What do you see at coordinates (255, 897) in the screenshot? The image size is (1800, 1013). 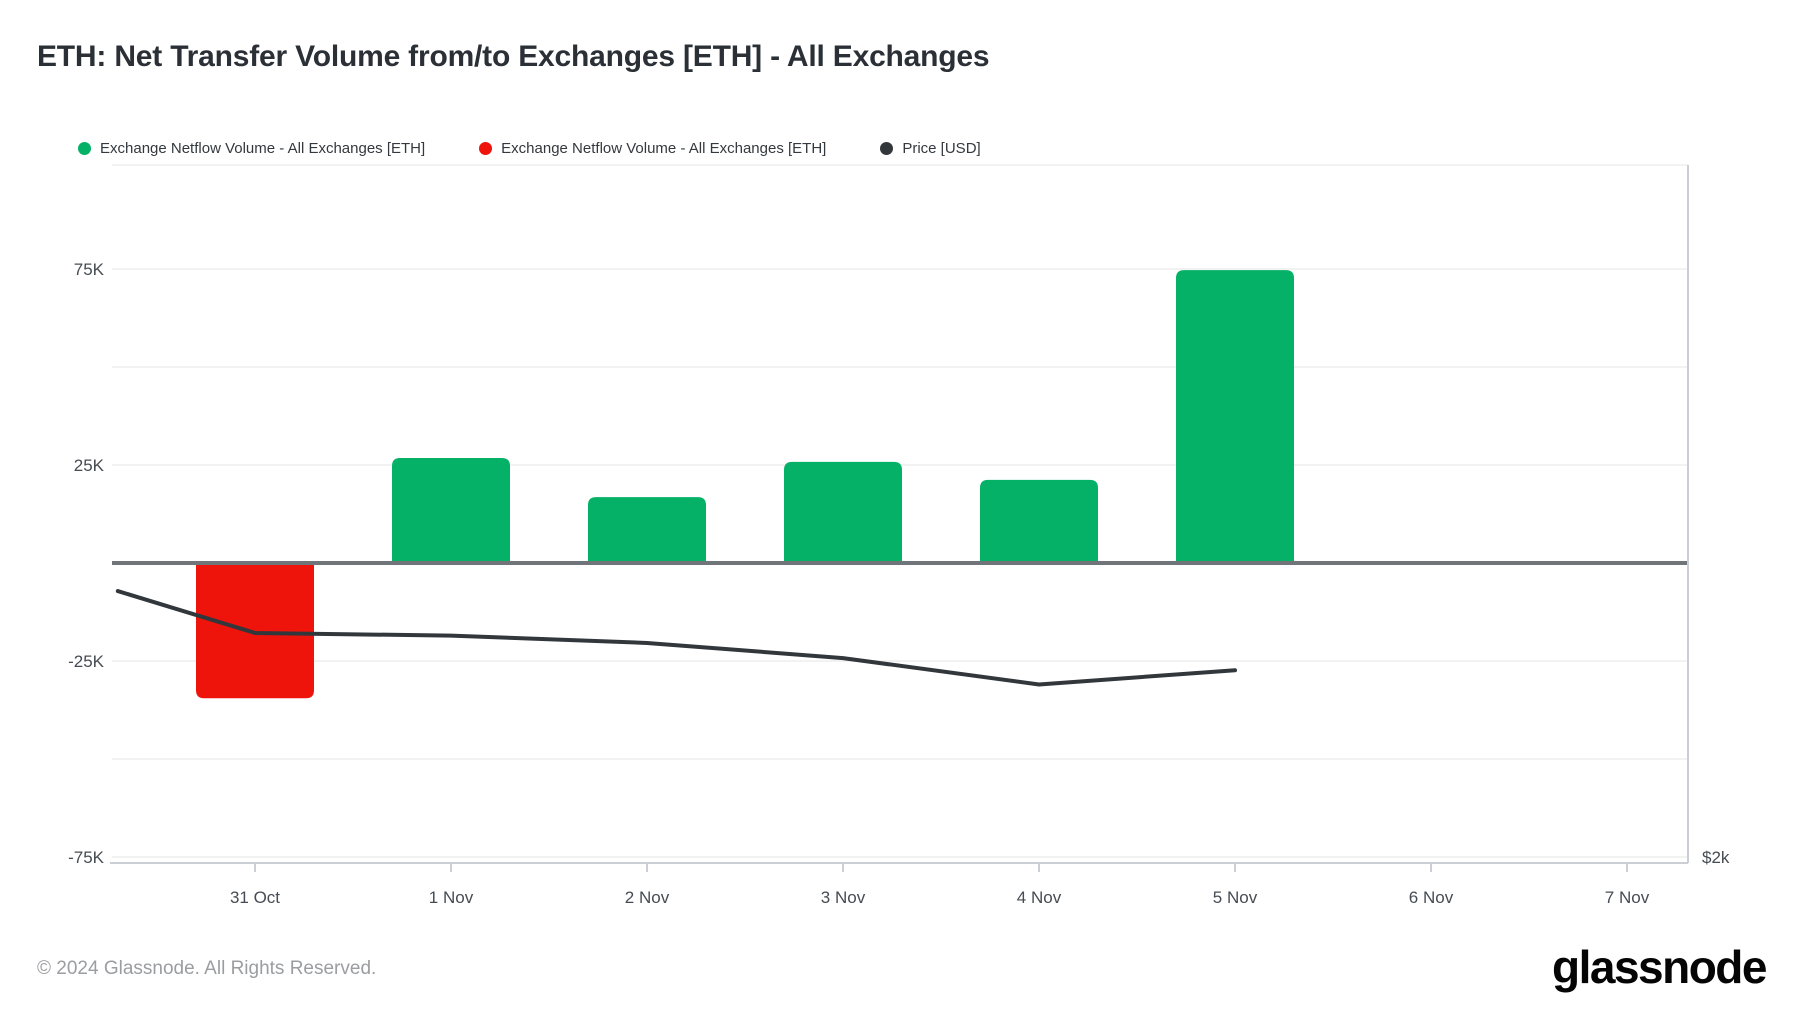 I see `x-axis-tick-label: 31 Oct` at bounding box center [255, 897].